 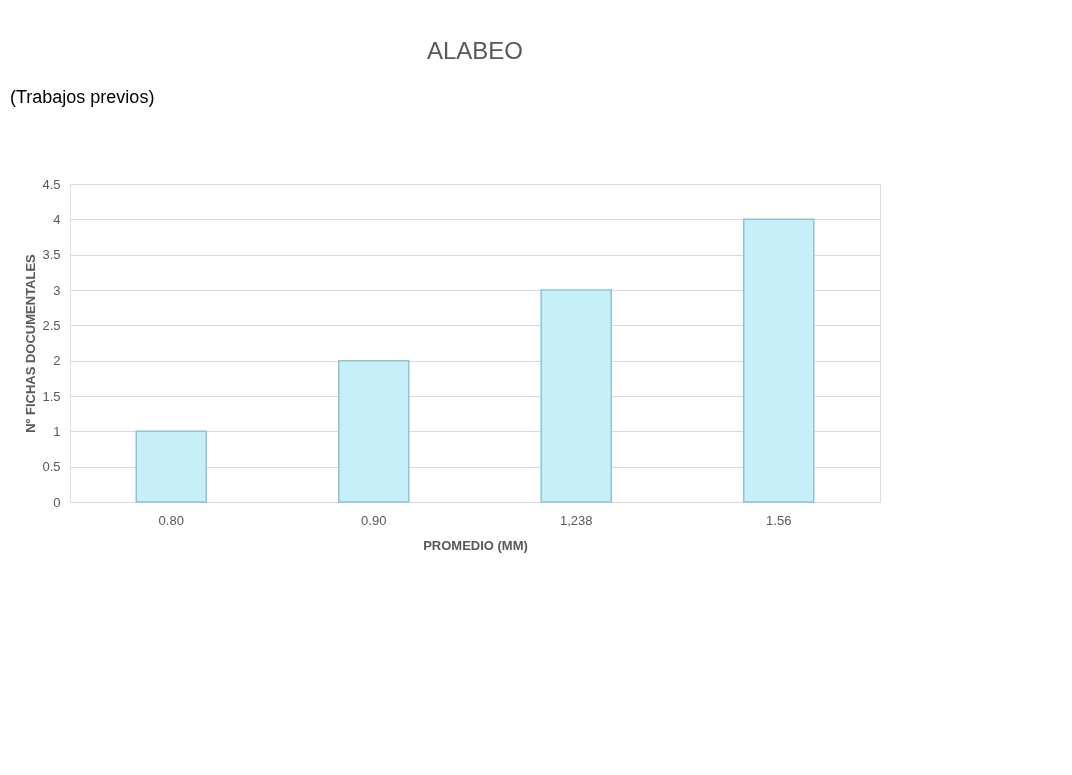 I want to click on y-tick-label: 2, so click(x=57, y=361).